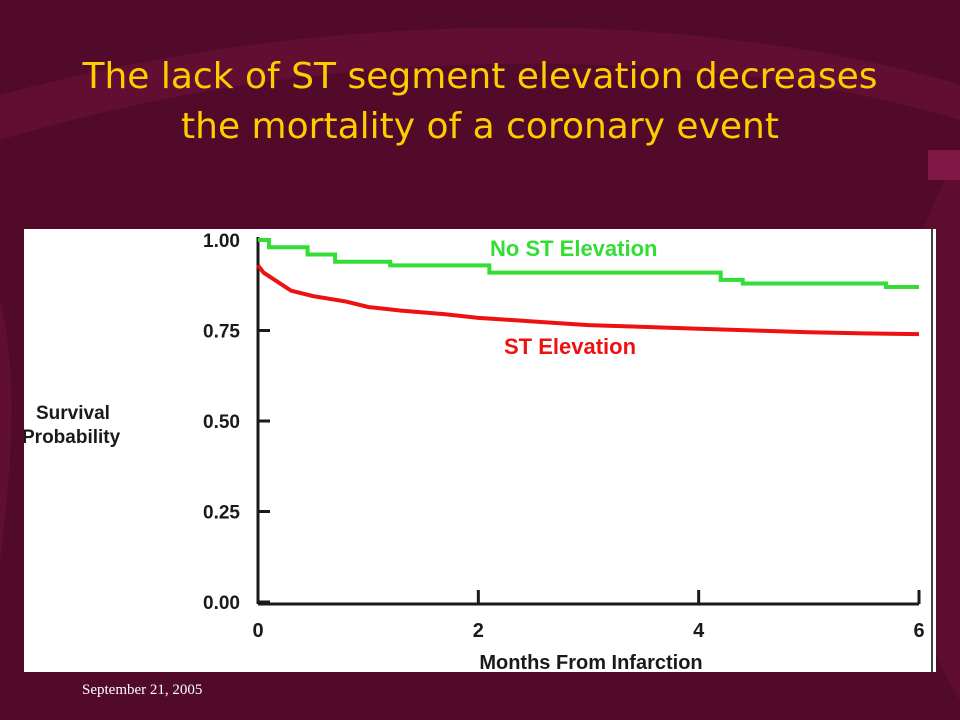  Describe the element at coordinates (590, 662) in the screenshot. I see `x-axis-label: Months From Infarction` at that location.